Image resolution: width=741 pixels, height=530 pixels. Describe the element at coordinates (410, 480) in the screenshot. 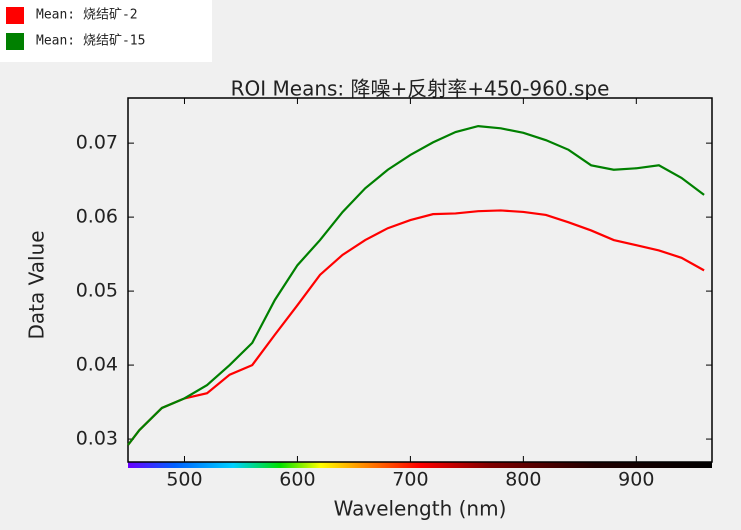

I see `x-tick-label: 700` at that location.